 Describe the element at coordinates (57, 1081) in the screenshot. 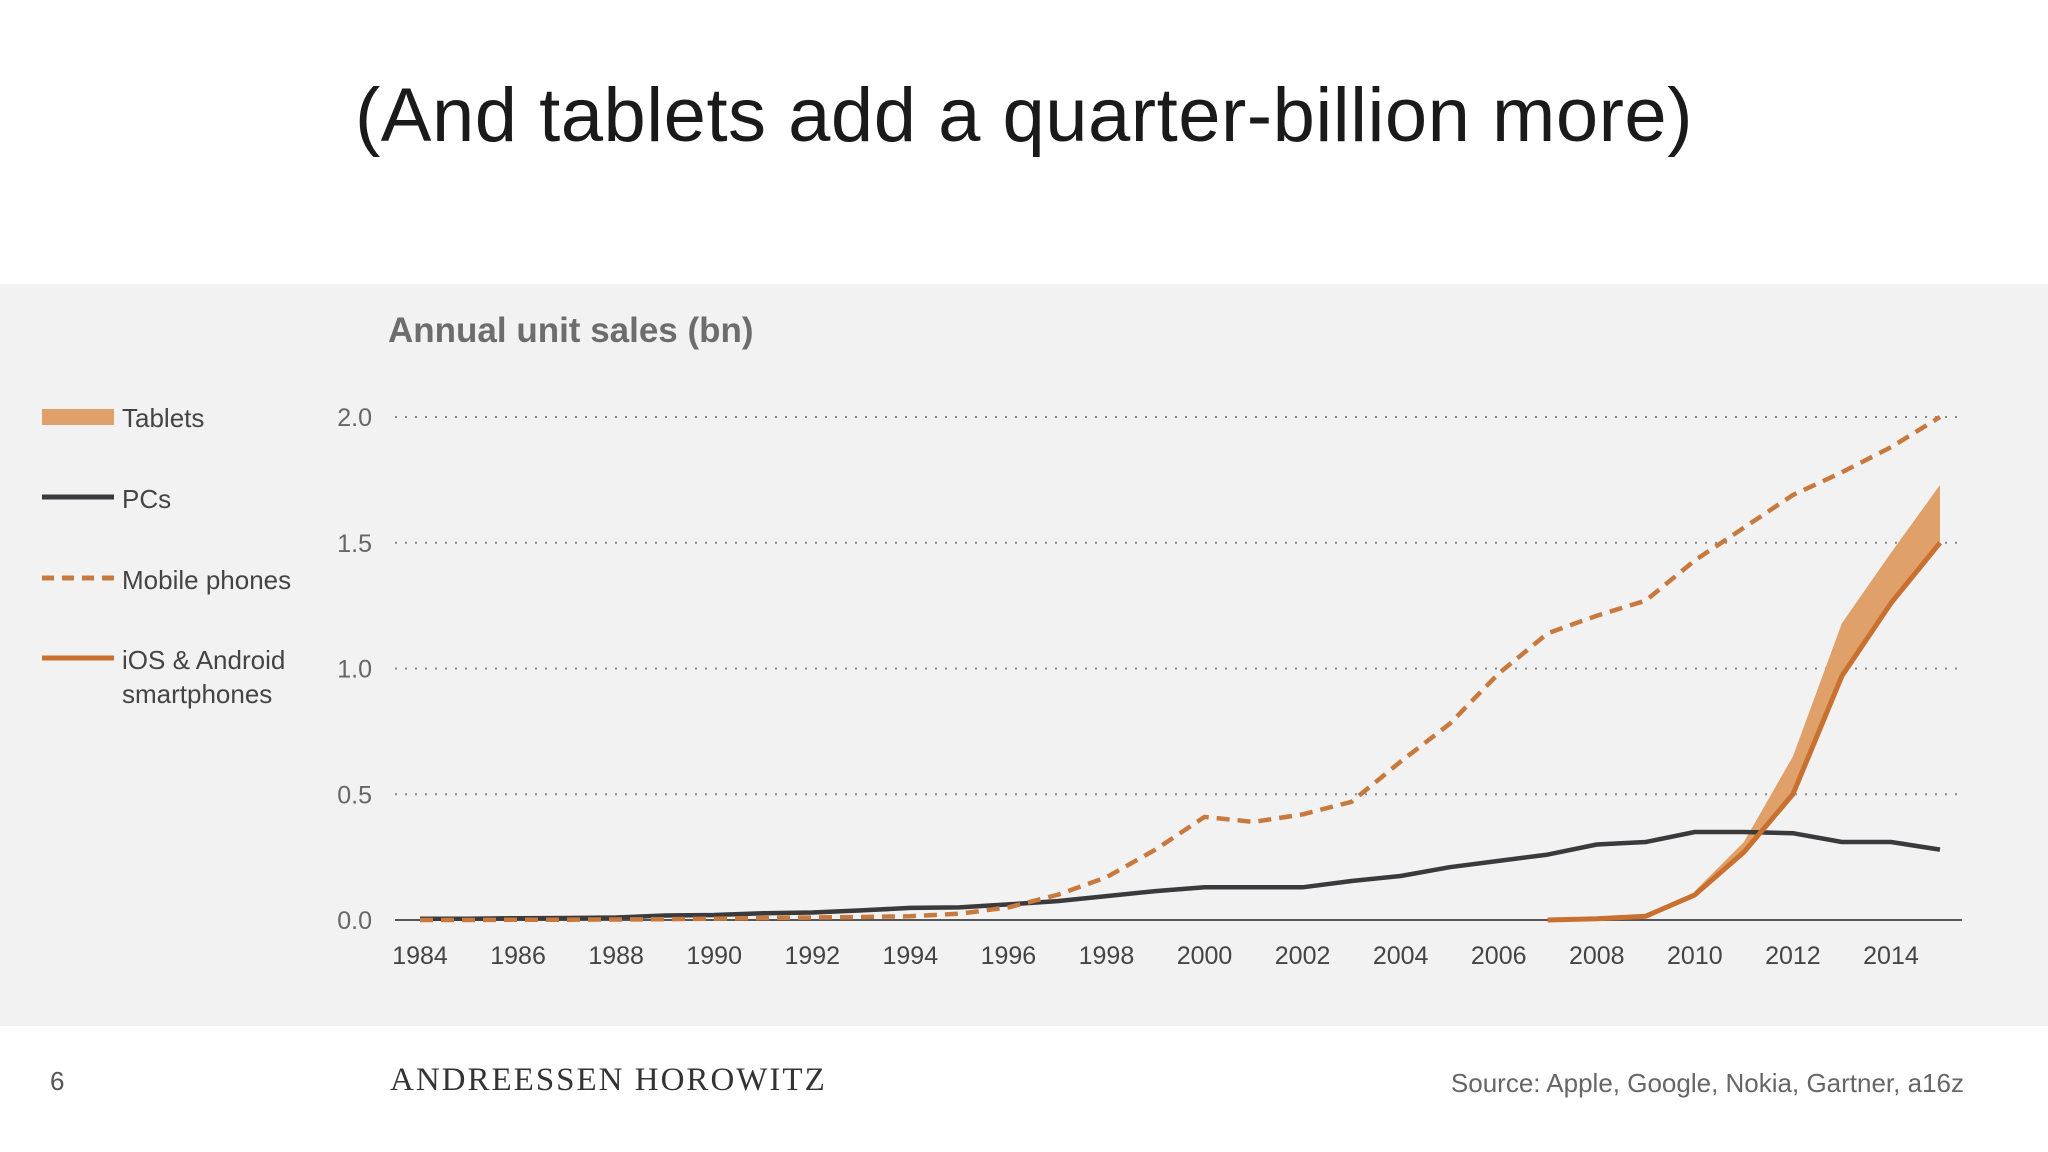

I see `page-number: 6` at that location.